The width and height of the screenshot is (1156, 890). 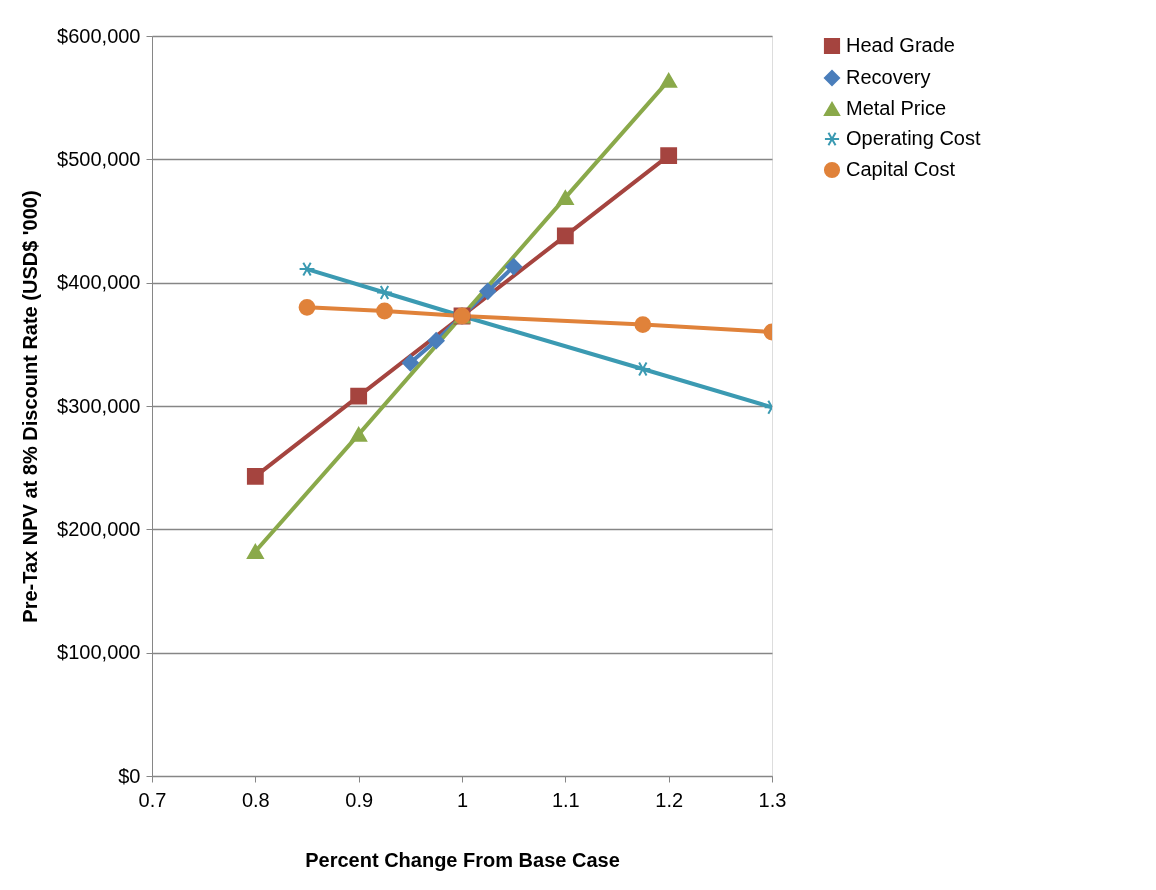 I want to click on y-tick-label: $400,000, so click(x=99, y=282).